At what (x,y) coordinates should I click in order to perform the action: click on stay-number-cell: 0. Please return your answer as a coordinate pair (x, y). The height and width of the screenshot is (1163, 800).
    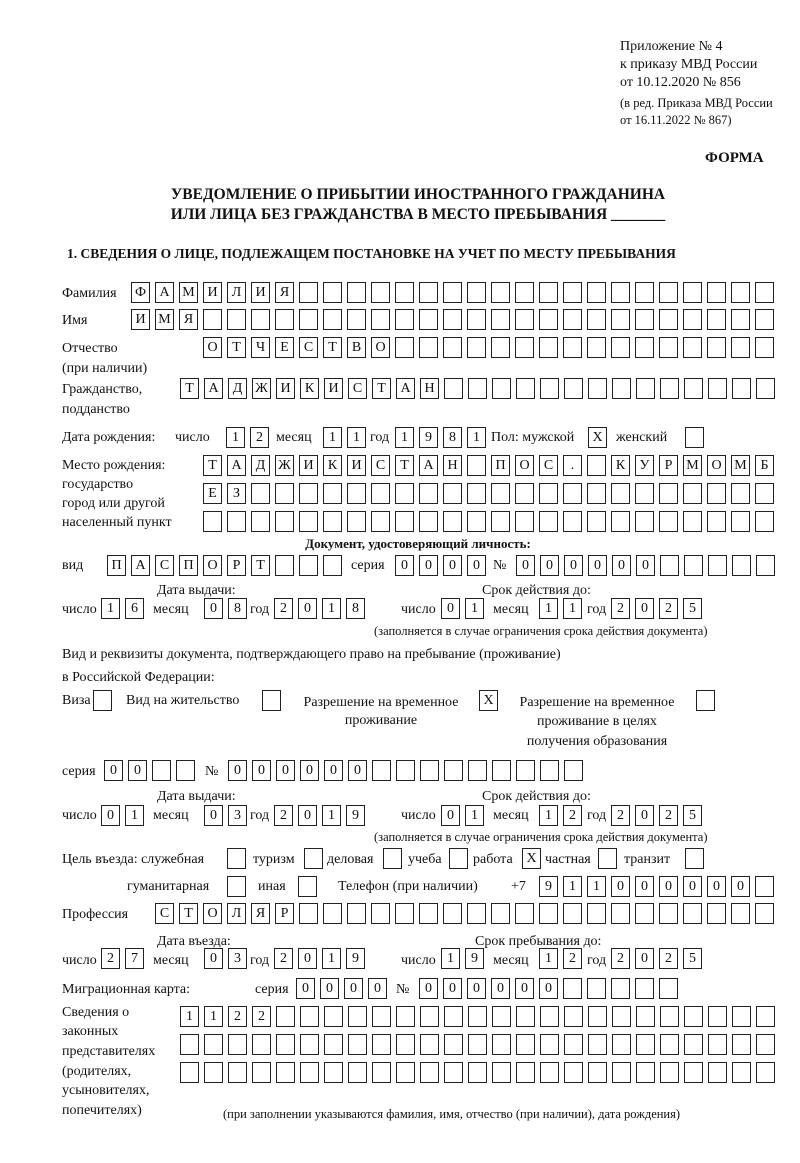
    Looking at the image, I should click on (357, 770).